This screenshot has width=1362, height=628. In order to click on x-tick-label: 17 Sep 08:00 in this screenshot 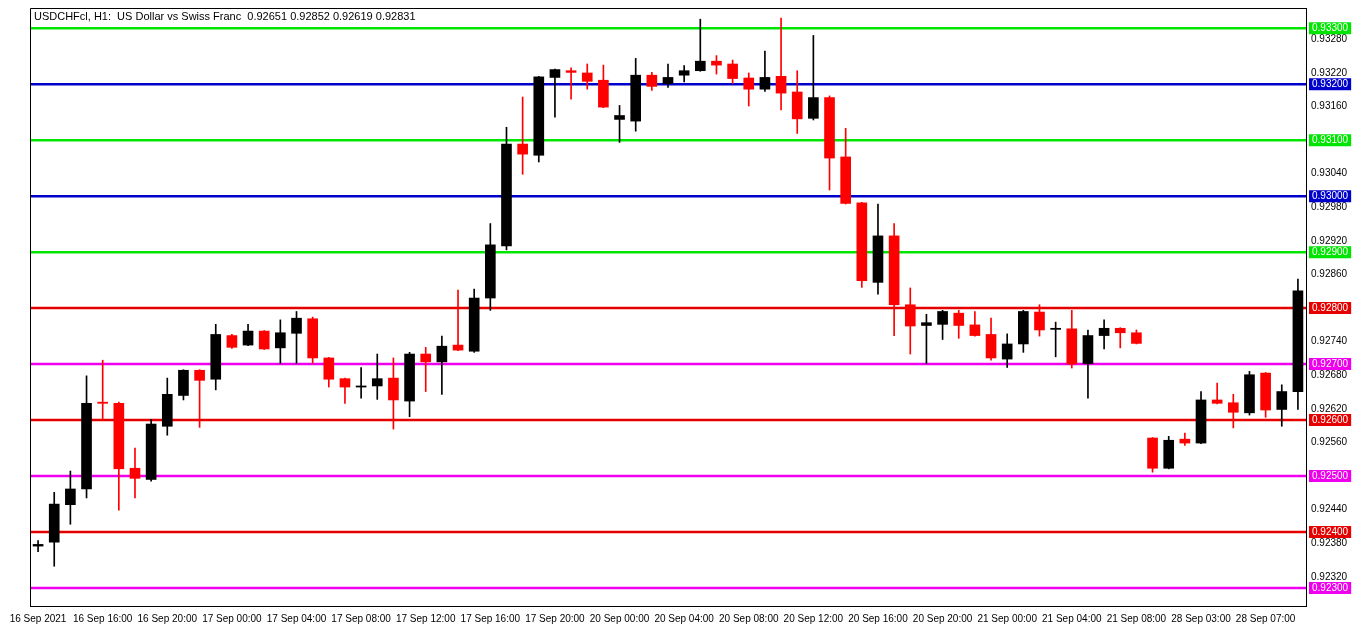, I will do `click(361, 618)`.